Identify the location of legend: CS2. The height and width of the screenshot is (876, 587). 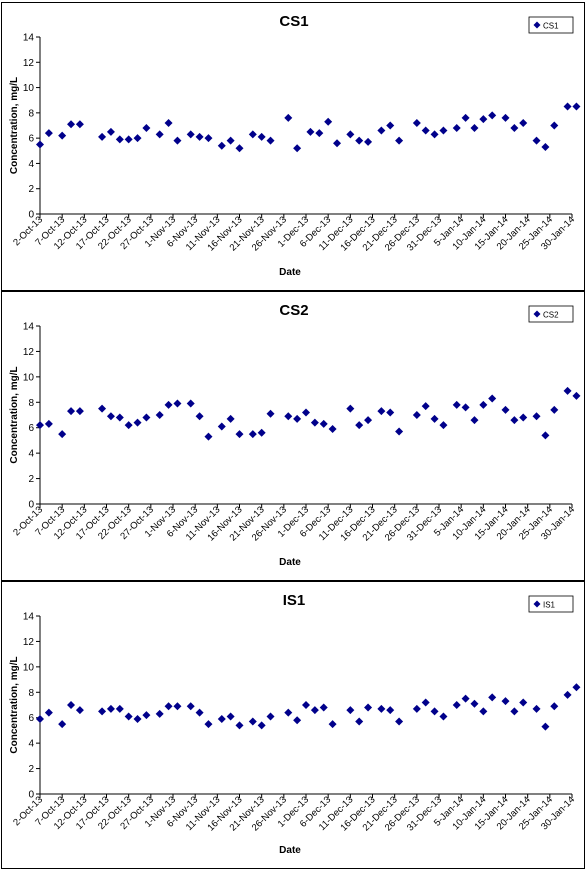
(551, 314).